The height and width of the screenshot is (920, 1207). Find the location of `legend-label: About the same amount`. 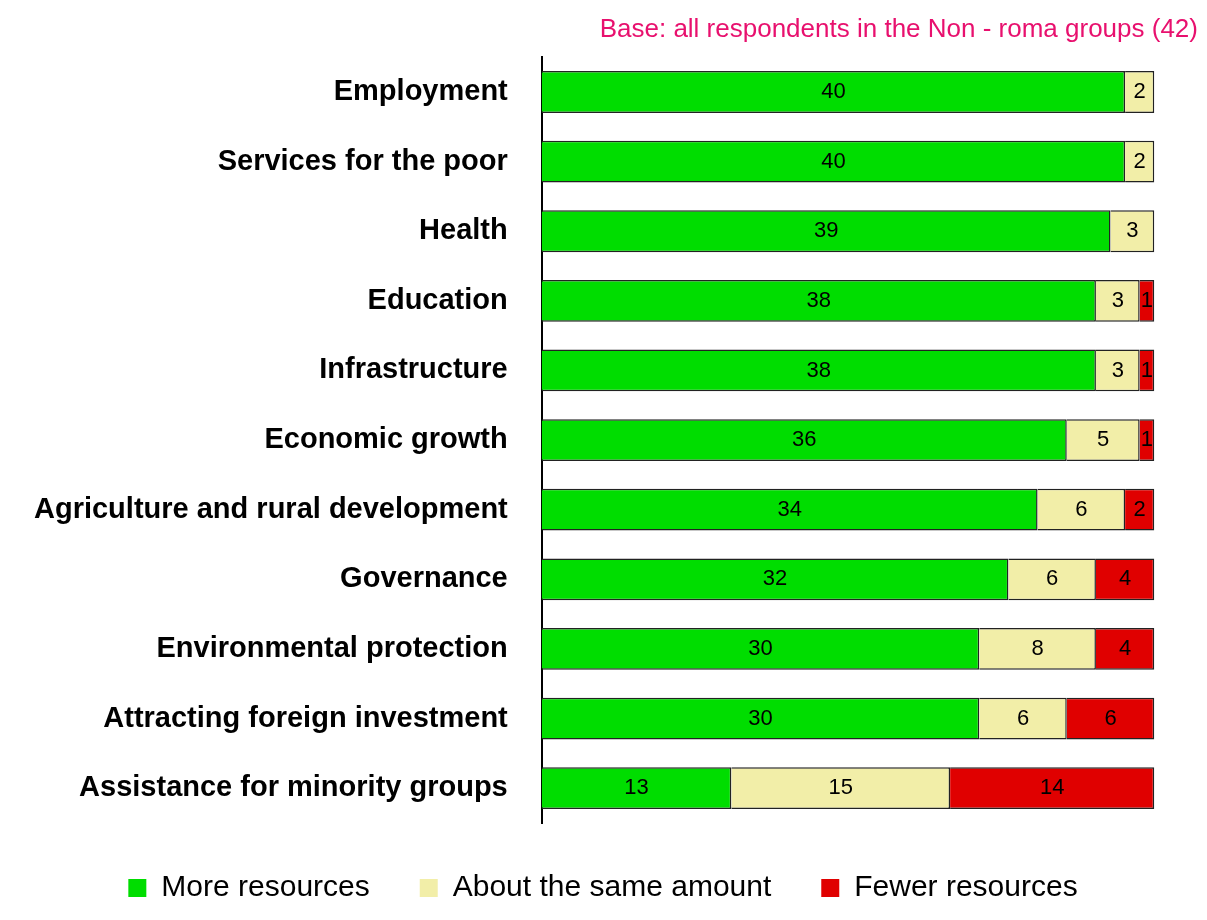

legend-label: About the same amount is located at coordinates (612, 886).